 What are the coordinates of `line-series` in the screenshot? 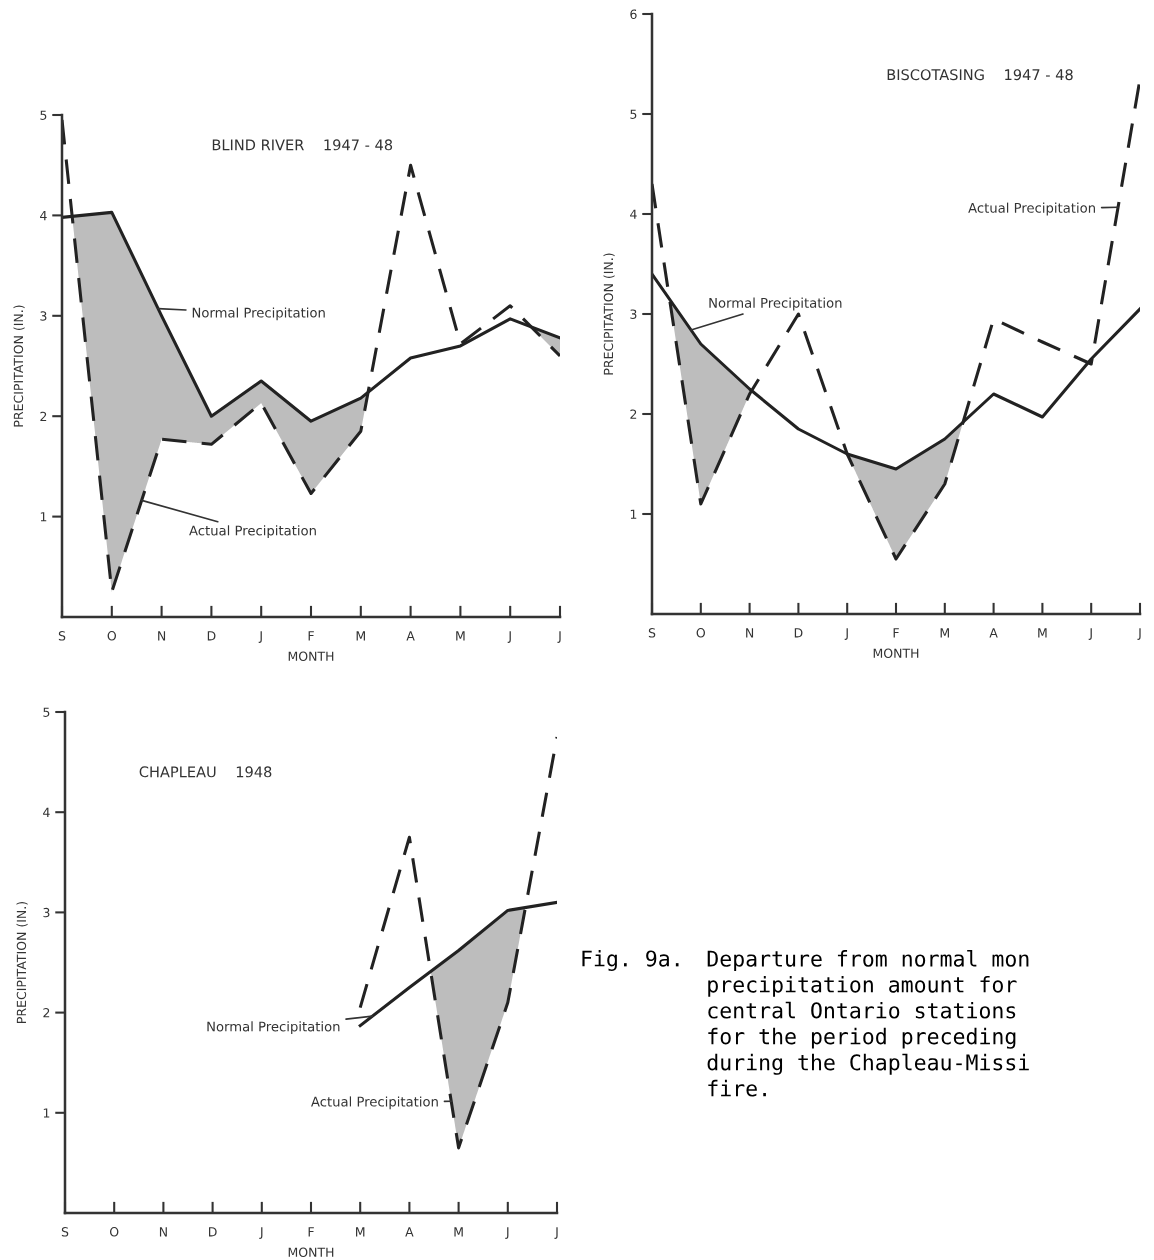 It's located at (457, 942).